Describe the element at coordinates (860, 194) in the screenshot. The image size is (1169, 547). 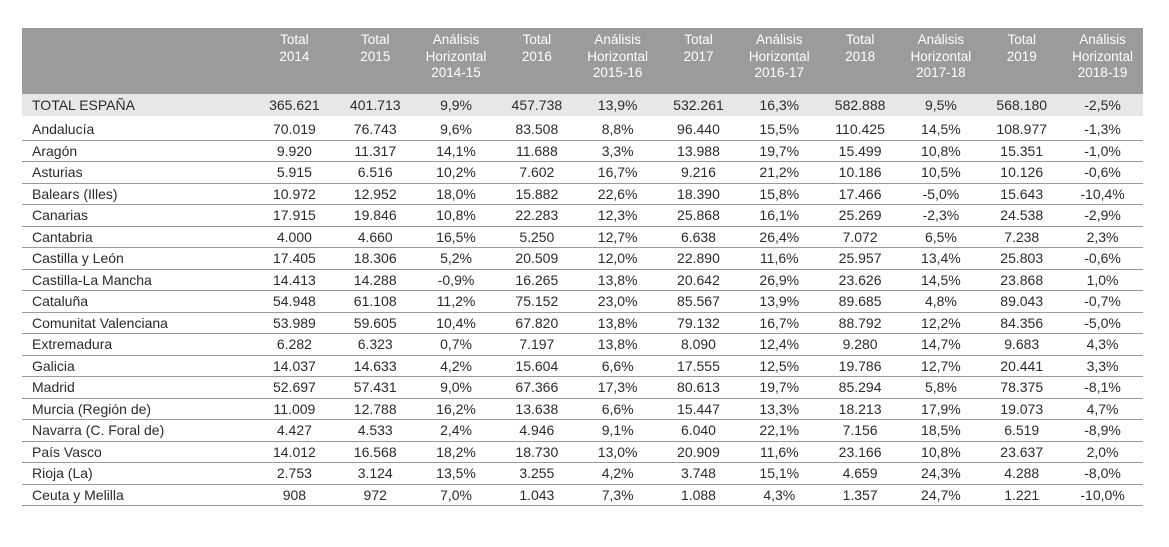
I see `value-cell: 17.466` at that location.